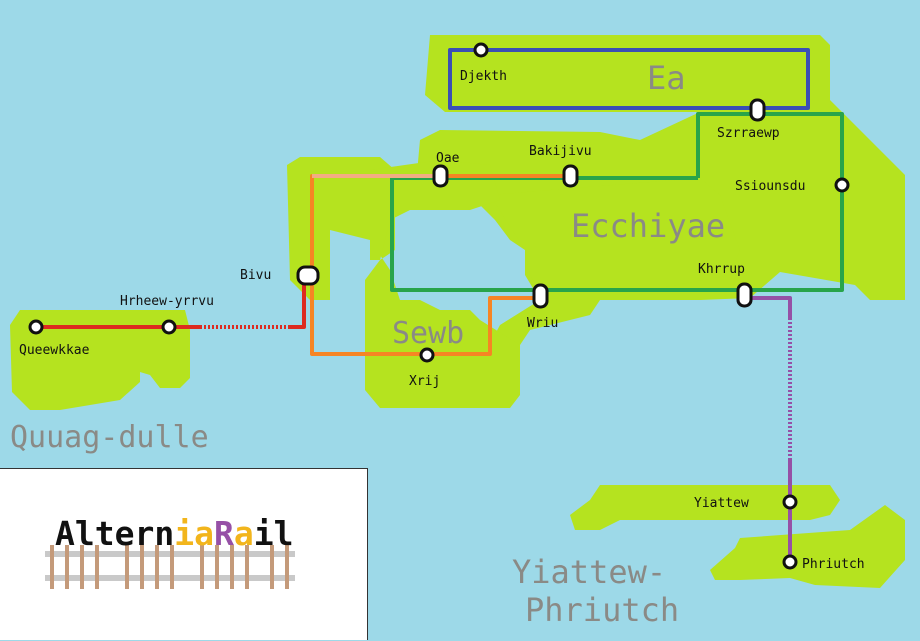 This screenshot has width=920, height=641. Describe the element at coordinates (36, 327) in the screenshot. I see `station-marker-queewkkae` at that location.